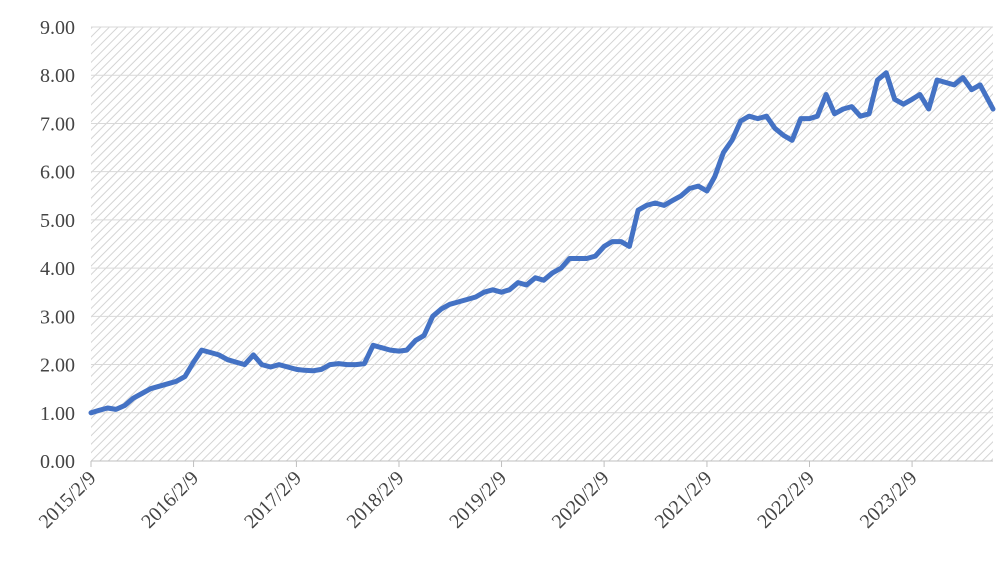 This screenshot has height=588, width=1002. Describe the element at coordinates (57, 173) in the screenshot. I see `y-tick-label: 6.00` at that location.